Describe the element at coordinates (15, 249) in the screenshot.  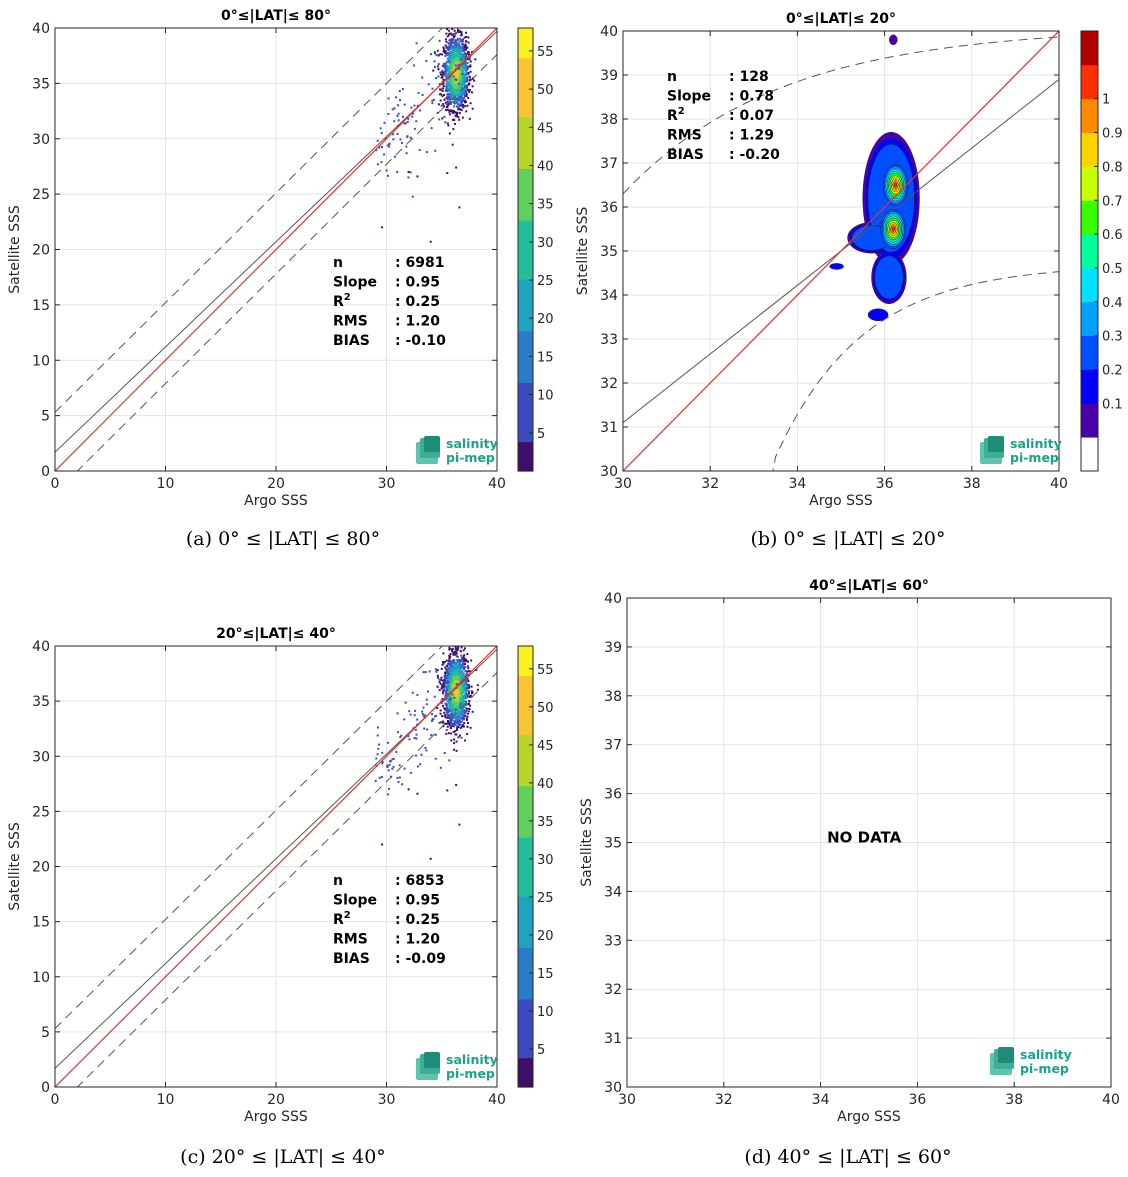
I see `y-axis-label: Satellite SSS` at that location.